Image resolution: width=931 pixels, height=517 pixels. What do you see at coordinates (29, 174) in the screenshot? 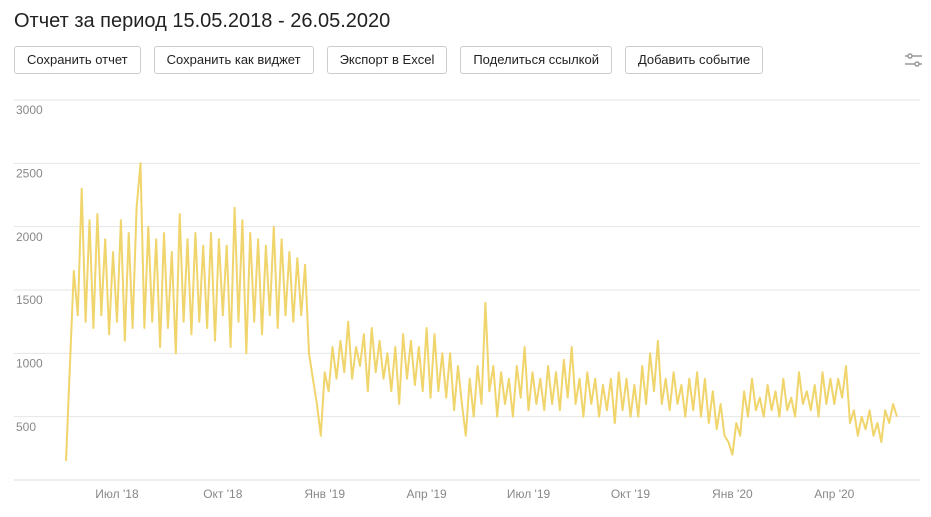
I see `y-tick-label: 2500` at bounding box center [29, 174].